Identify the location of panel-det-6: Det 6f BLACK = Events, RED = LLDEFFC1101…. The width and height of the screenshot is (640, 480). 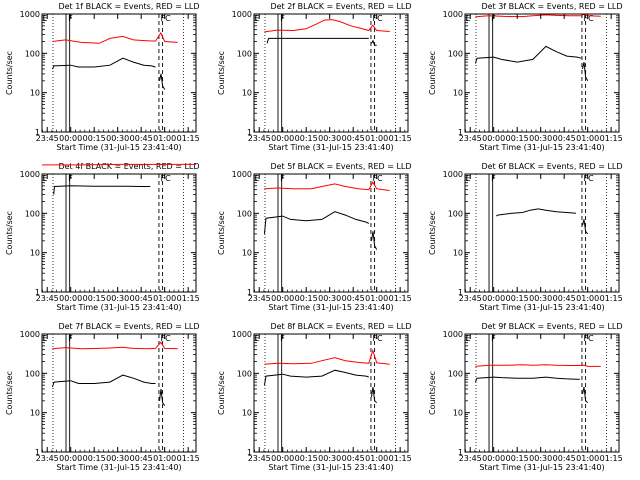
(525, 237).